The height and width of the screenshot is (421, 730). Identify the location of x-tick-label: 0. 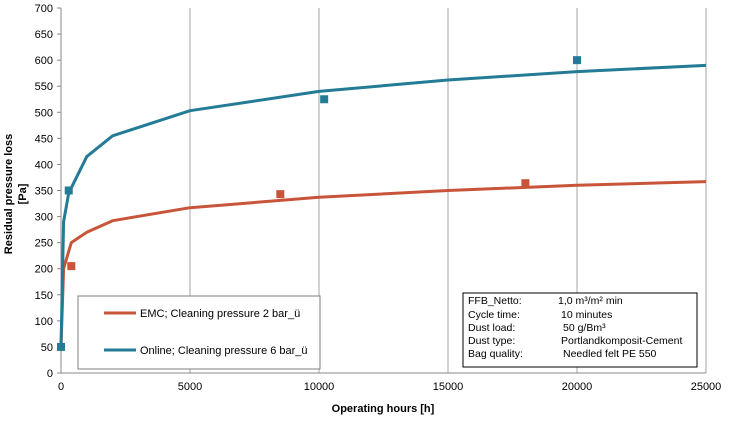
(61, 387).